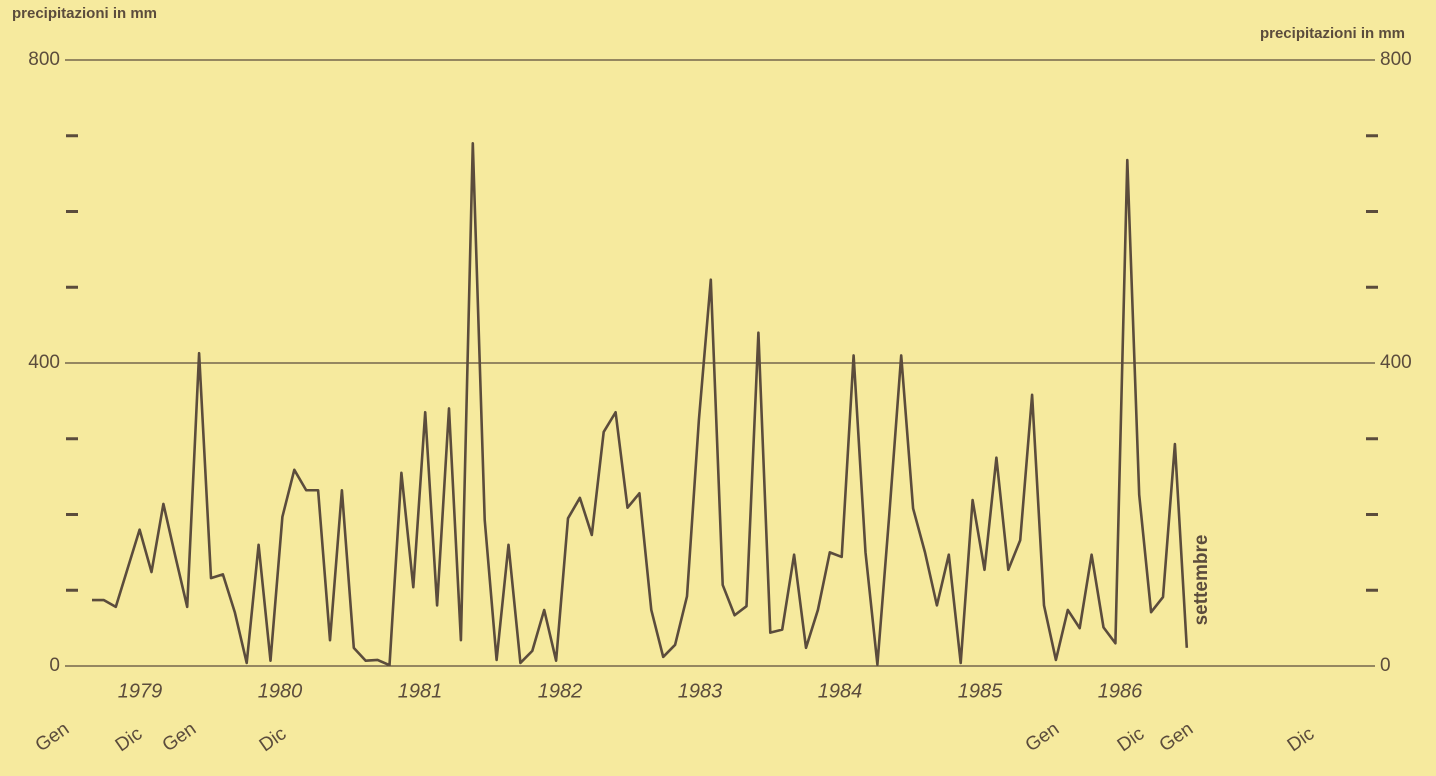 The image size is (1436, 776). I want to click on year-label: 1983, so click(700, 691).